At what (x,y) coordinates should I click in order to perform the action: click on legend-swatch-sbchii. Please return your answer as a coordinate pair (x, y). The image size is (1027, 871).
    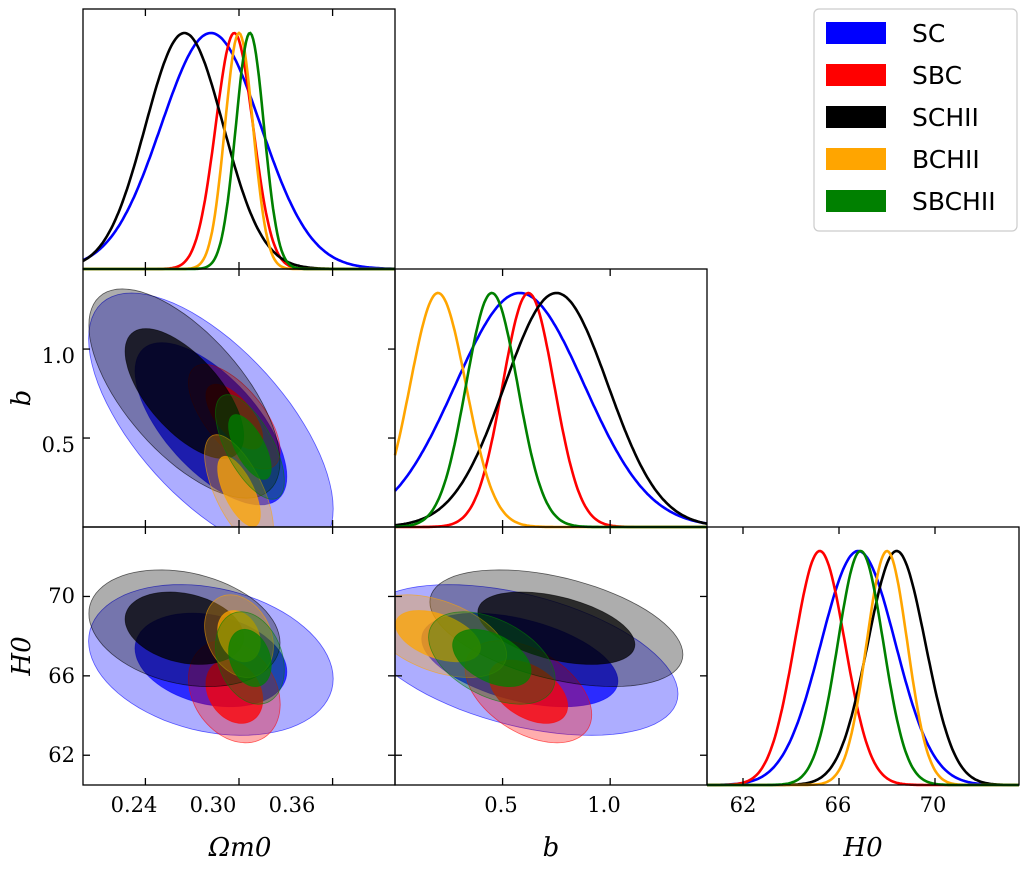
    Looking at the image, I should click on (856, 201).